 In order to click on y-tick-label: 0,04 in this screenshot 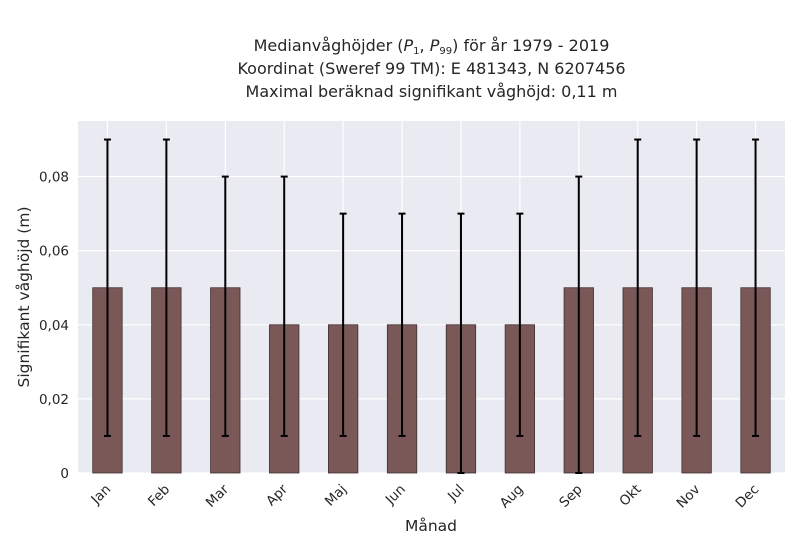, I will do `click(54, 326)`.